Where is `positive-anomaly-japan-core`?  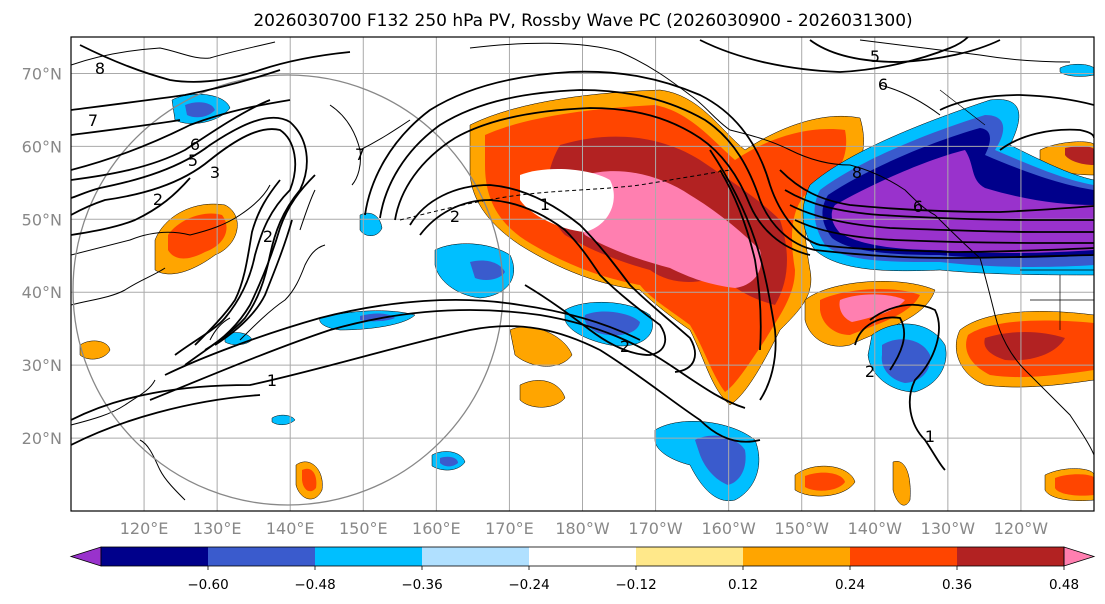
positive-anomaly-japan-core is located at coordinates (197, 236).